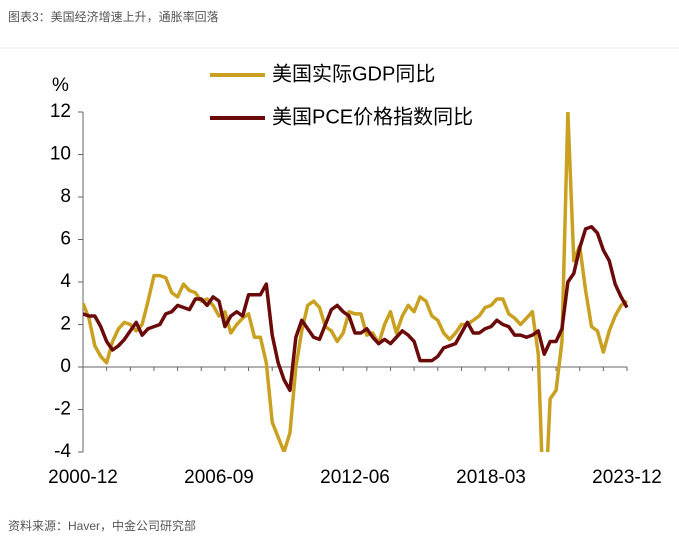 The image size is (679, 541). Describe the element at coordinates (65, 366) in the screenshot. I see `y-tick-label: 0` at that location.